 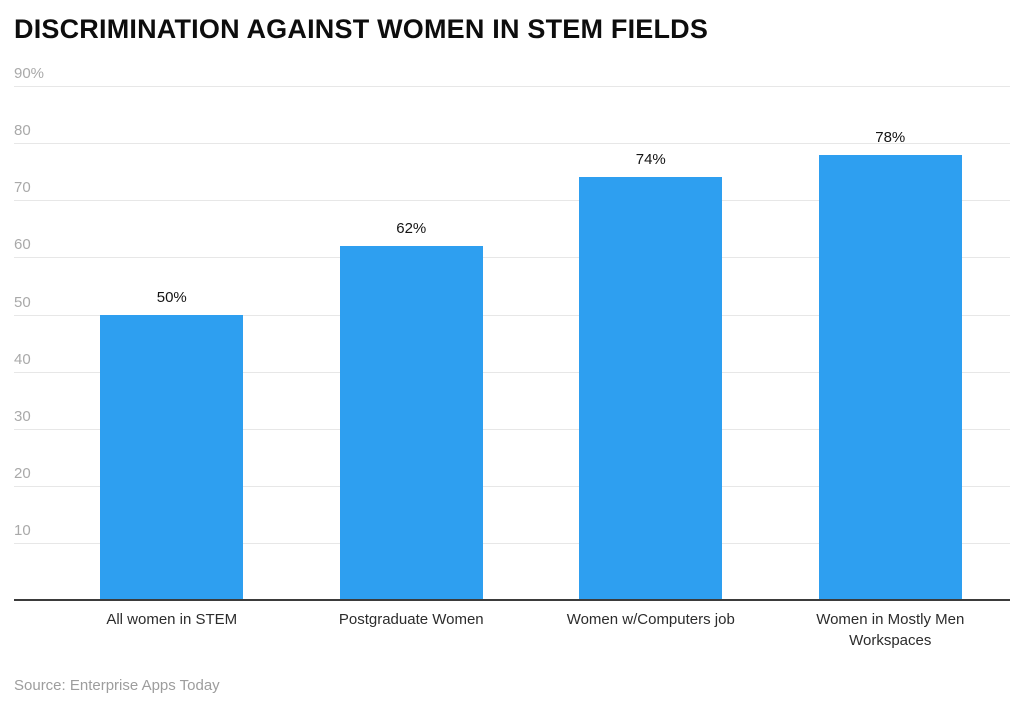 I want to click on bar-value-label: 74%, so click(x=650, y=160).